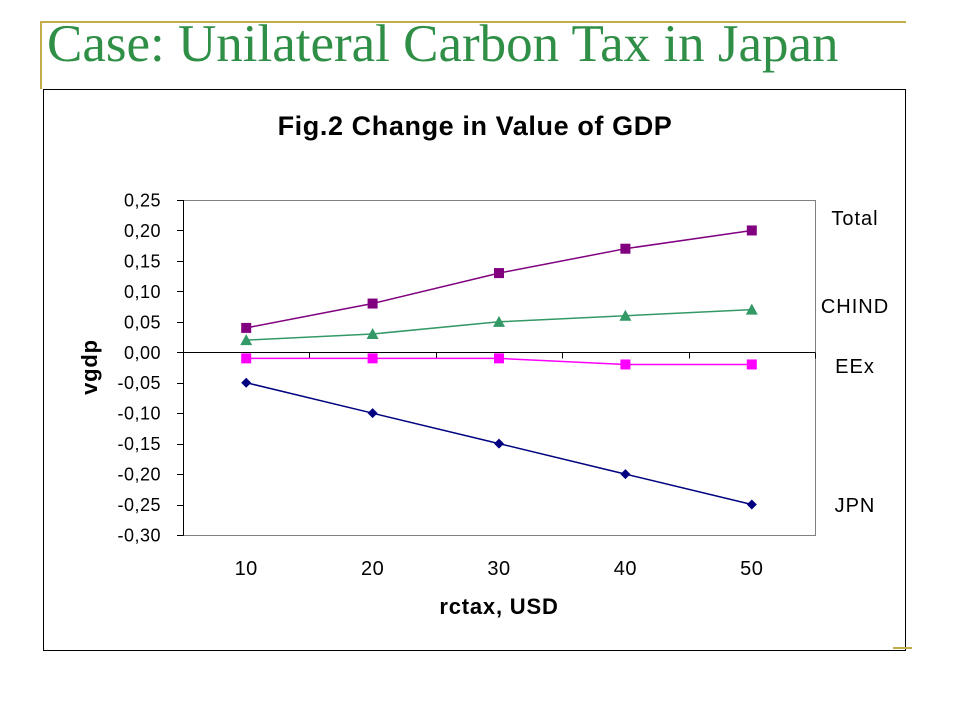 The width and height of the screenshot is (960, 720). I want to click on y-tick-label: 0,10, so click(142, 292).